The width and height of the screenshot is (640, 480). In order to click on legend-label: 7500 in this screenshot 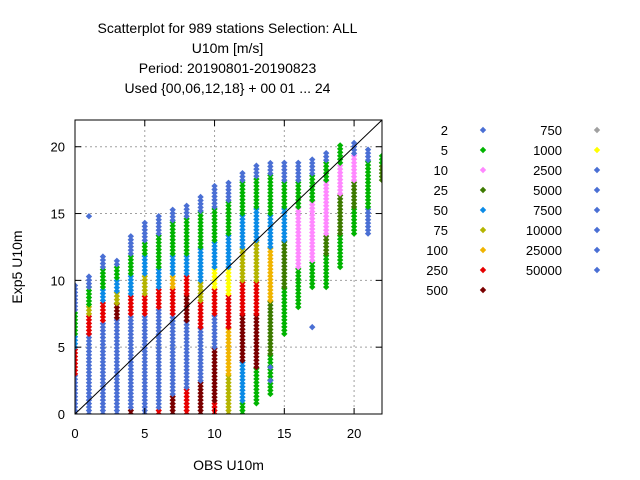, I will do `click(547, 210)`.